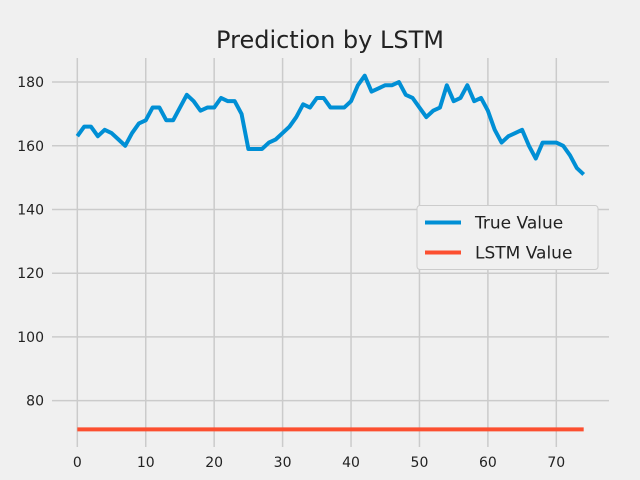  I want to click on y-tick-label: 100, so click(30, 338).